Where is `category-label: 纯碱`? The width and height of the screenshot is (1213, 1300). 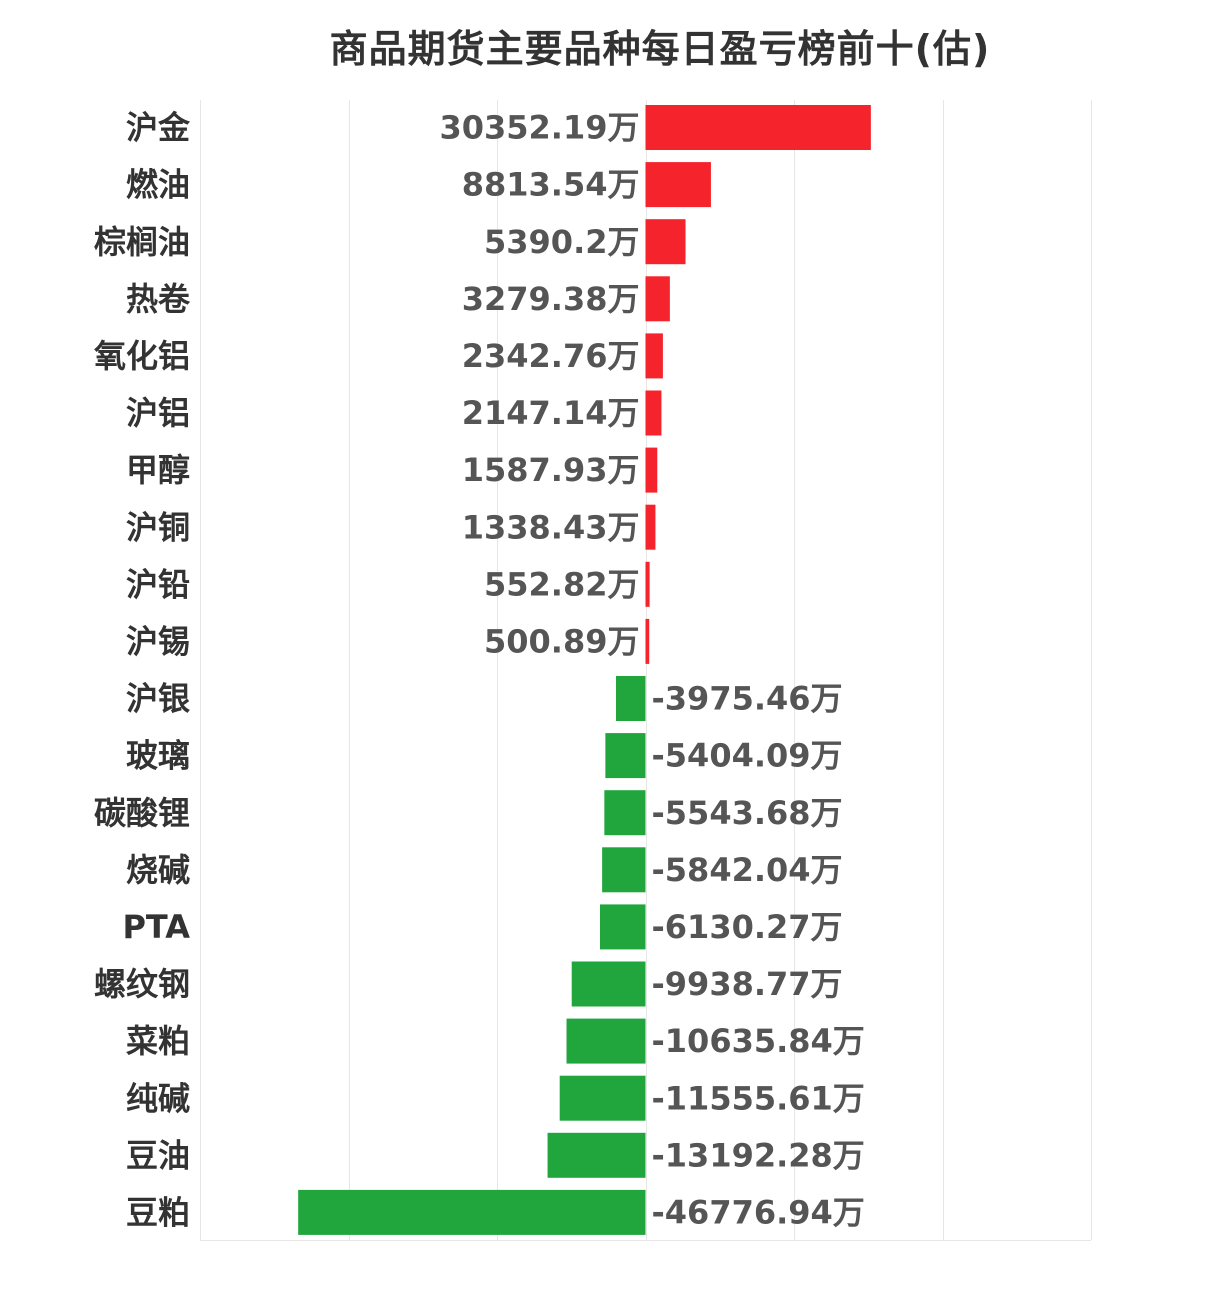 category-label: 纯碱 is located at coordinates (158, 1098).